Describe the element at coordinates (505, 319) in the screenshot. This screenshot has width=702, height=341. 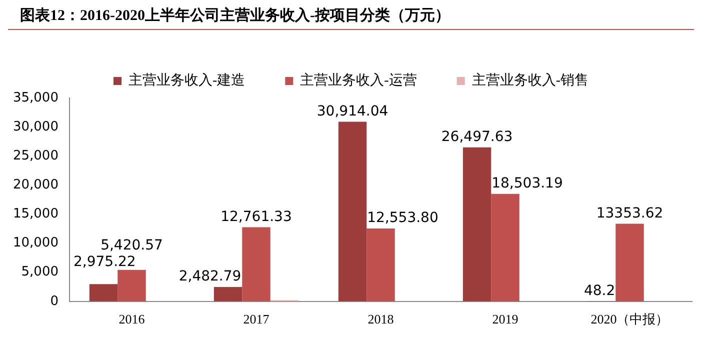
I see `x-tick-label: 2019` at that location.